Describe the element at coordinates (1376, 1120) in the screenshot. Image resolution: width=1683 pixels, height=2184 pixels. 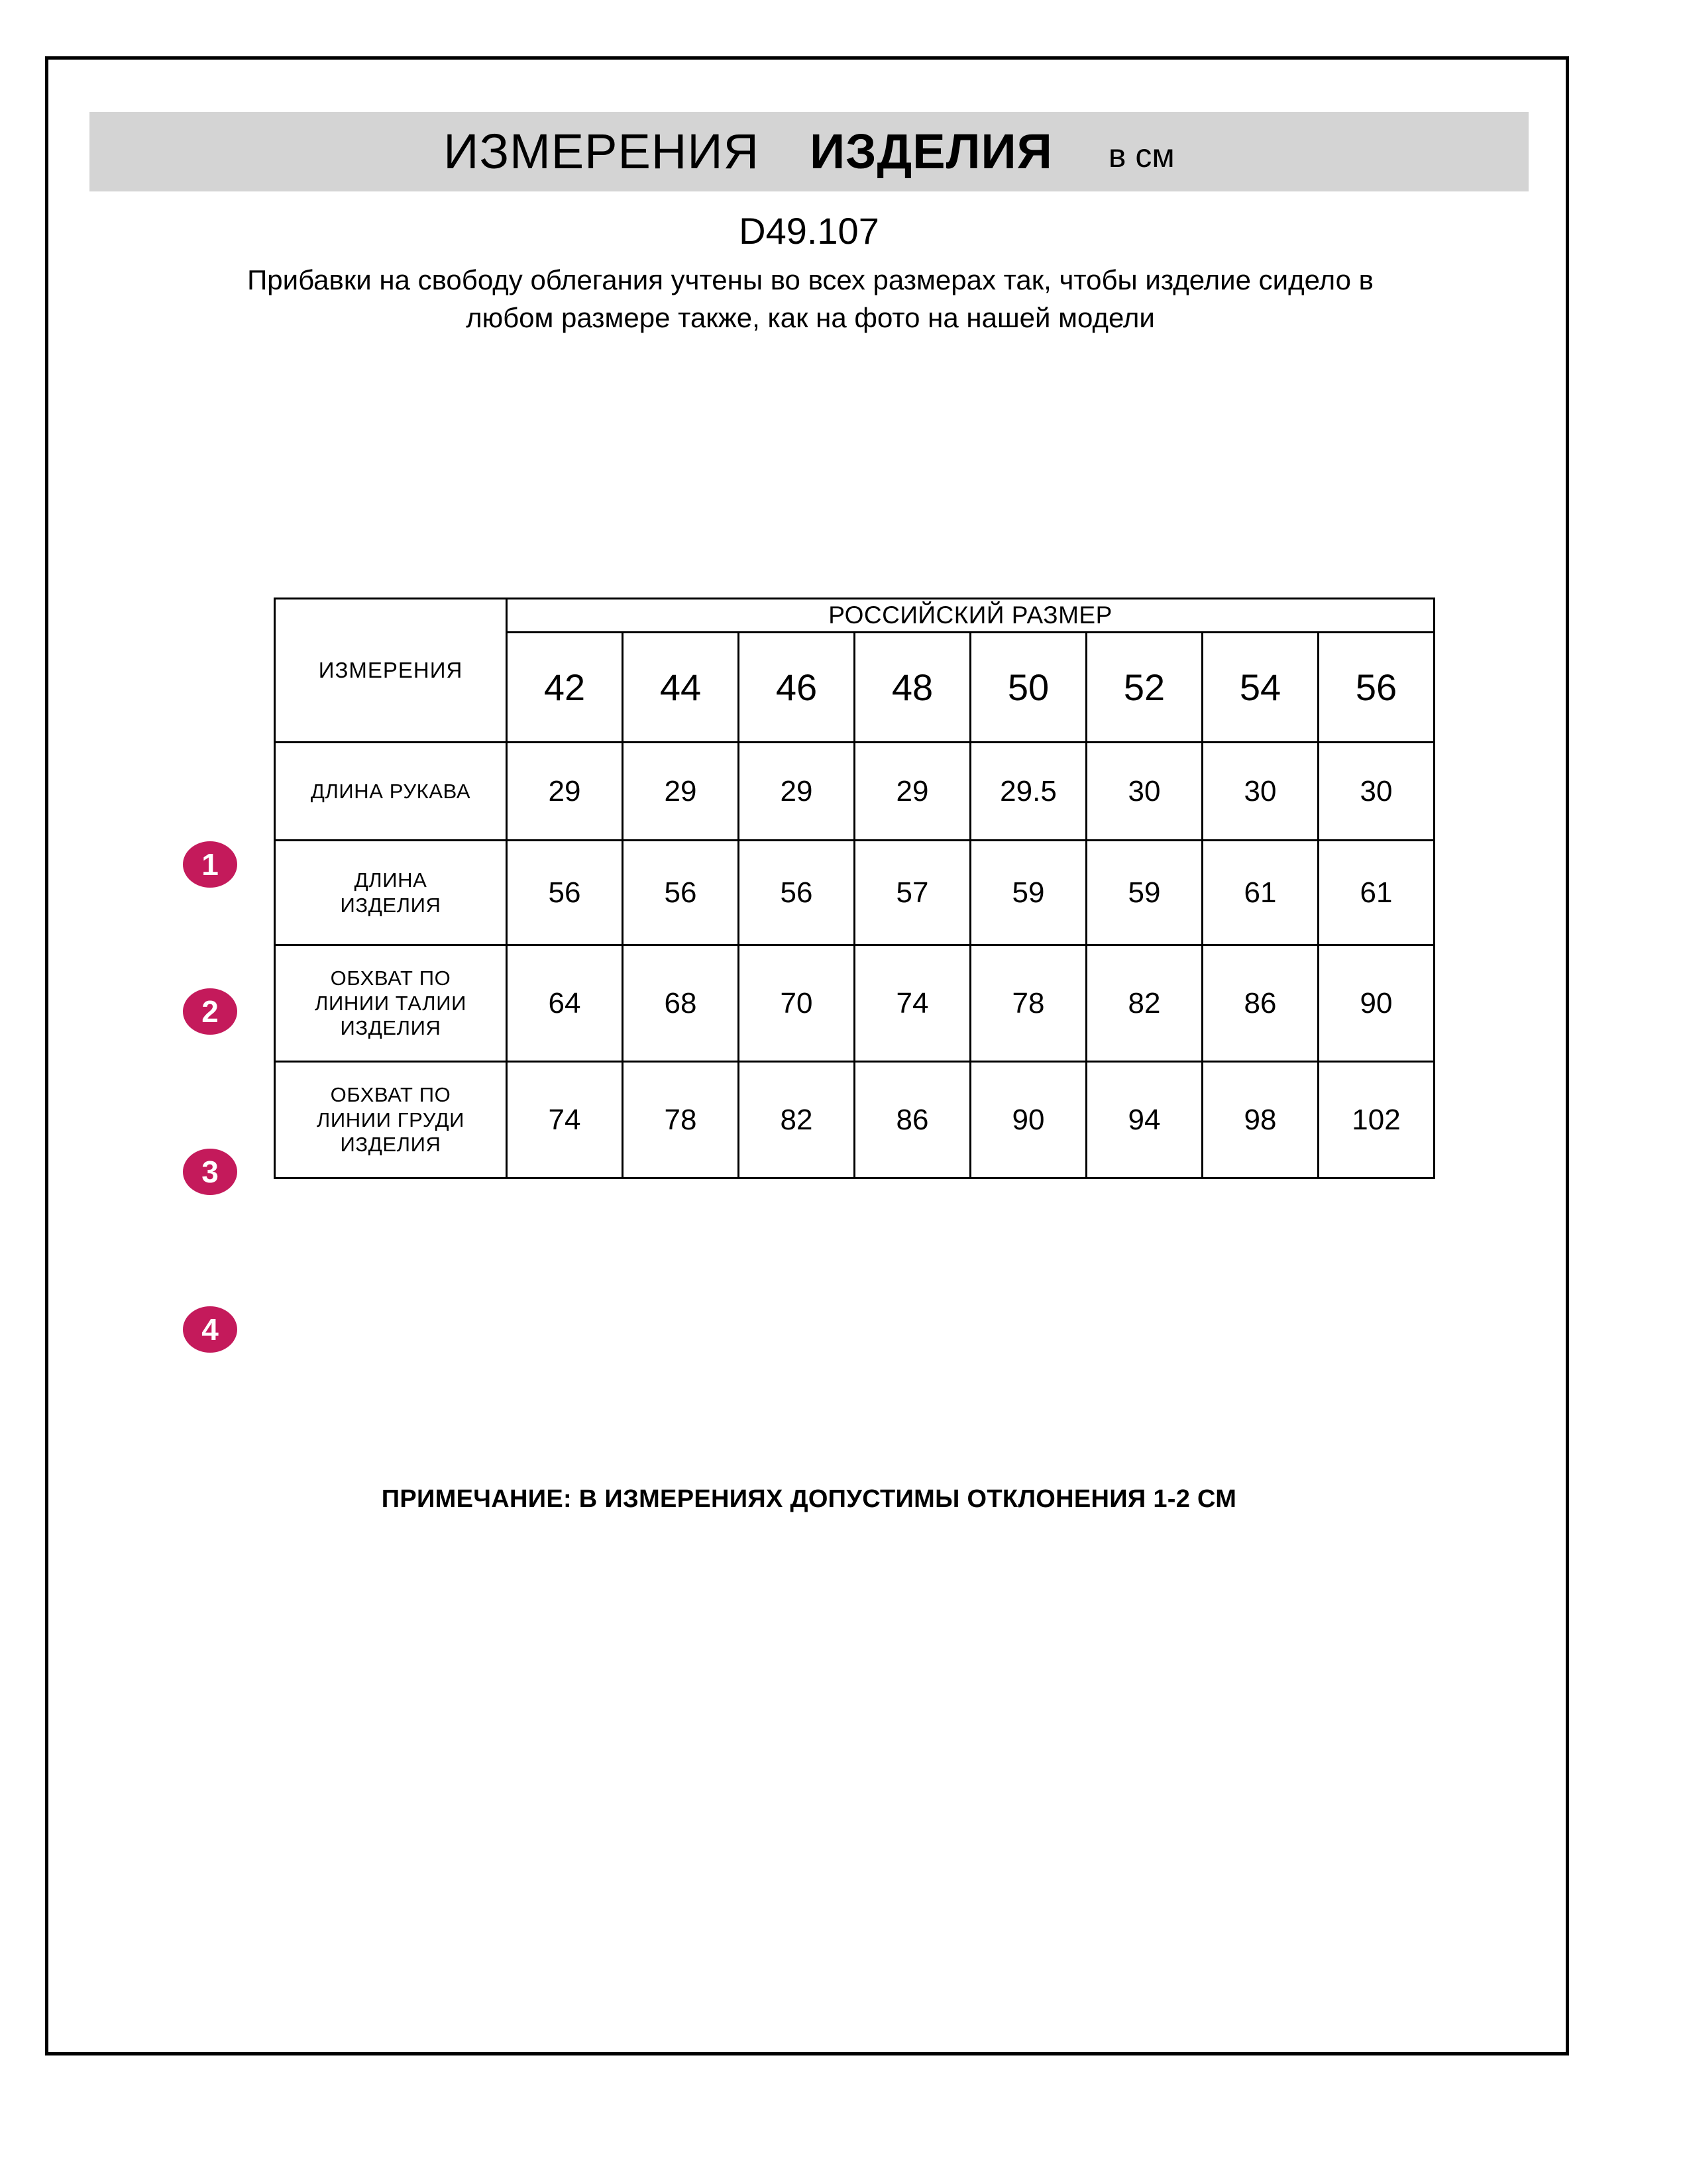
I see `value-chest-56: 102` at that location.